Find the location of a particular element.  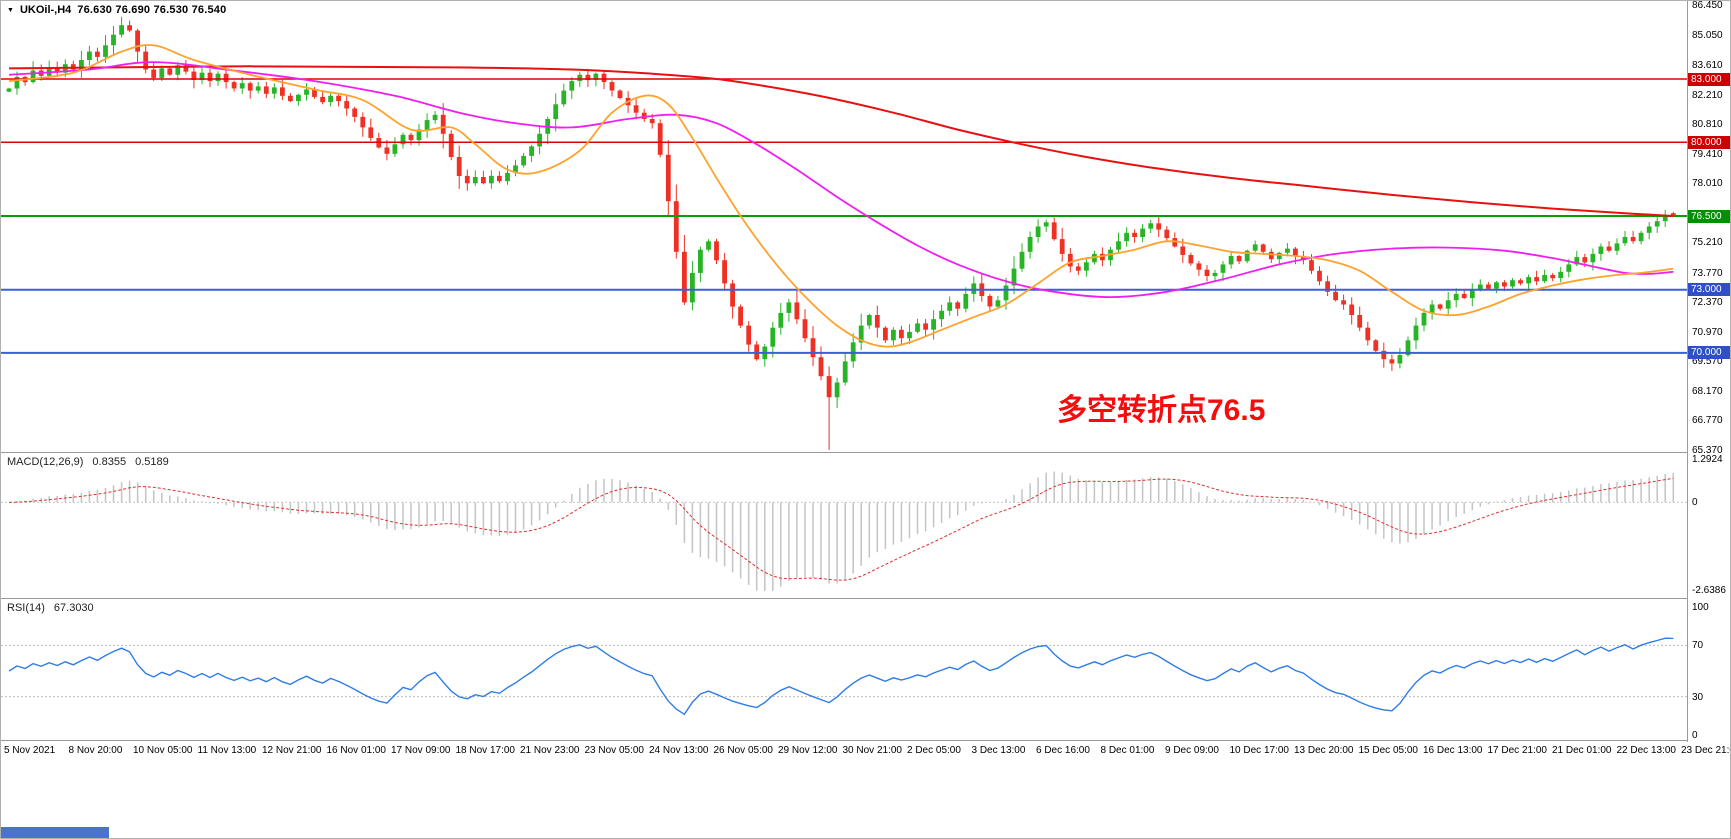

price-axis-label: 72.370 is located at coordinates (1707, 302).